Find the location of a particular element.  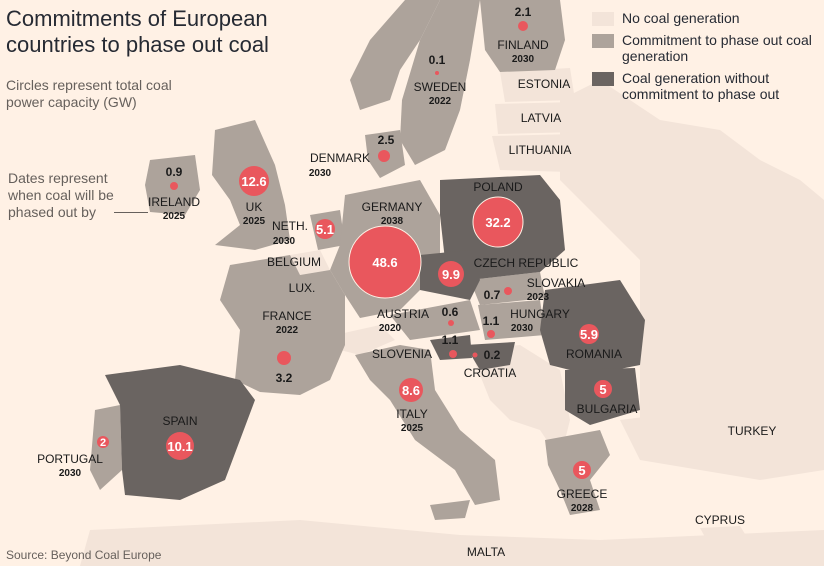

land-france is located at coordinates (282, 325).